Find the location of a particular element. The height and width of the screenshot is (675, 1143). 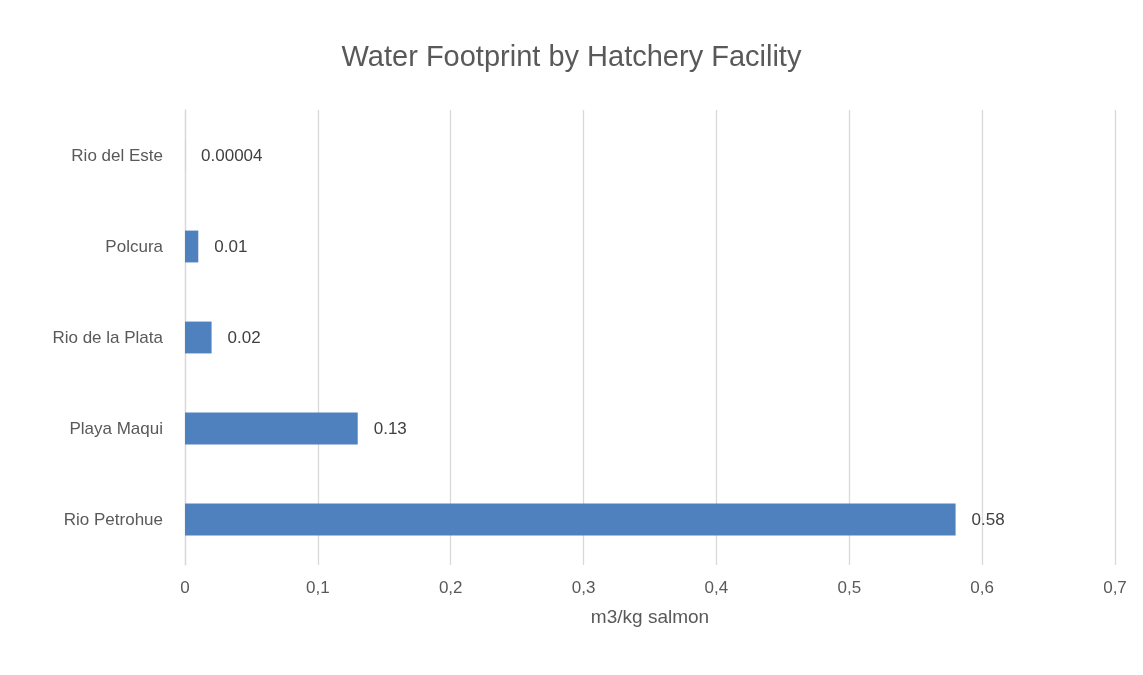

x-tick-label: 0 is located at coordinates (185, 587).